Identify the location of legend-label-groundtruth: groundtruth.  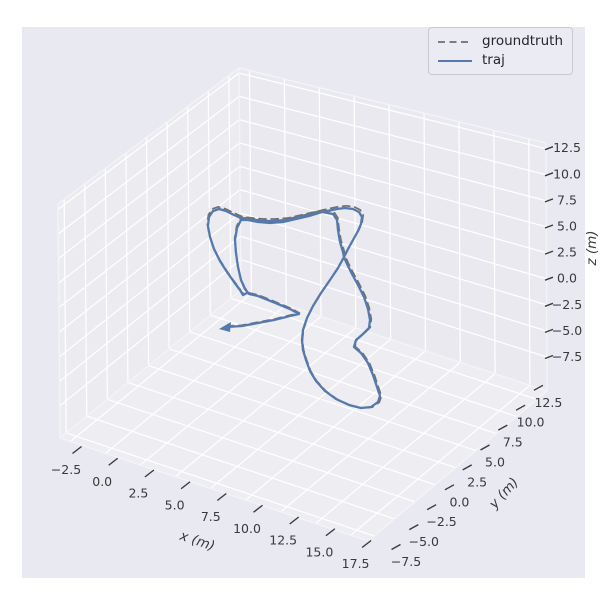
(523, 40).